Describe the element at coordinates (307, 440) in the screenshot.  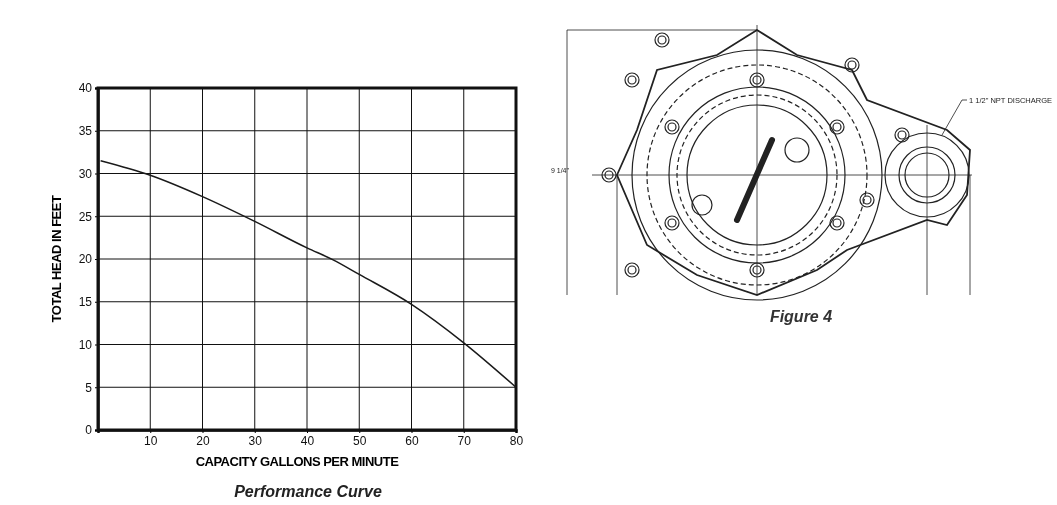
I see `x-tick-label: 40` at that location.